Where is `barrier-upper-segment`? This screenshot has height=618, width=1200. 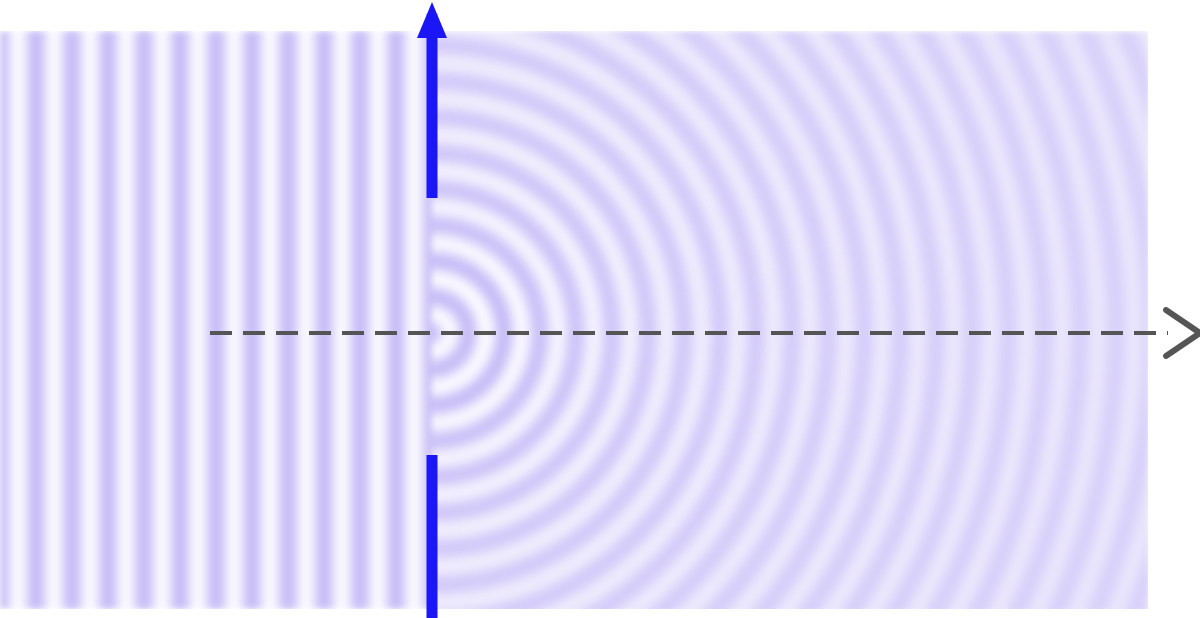
barrier-upper-segment is located at coordinates (432, 106).